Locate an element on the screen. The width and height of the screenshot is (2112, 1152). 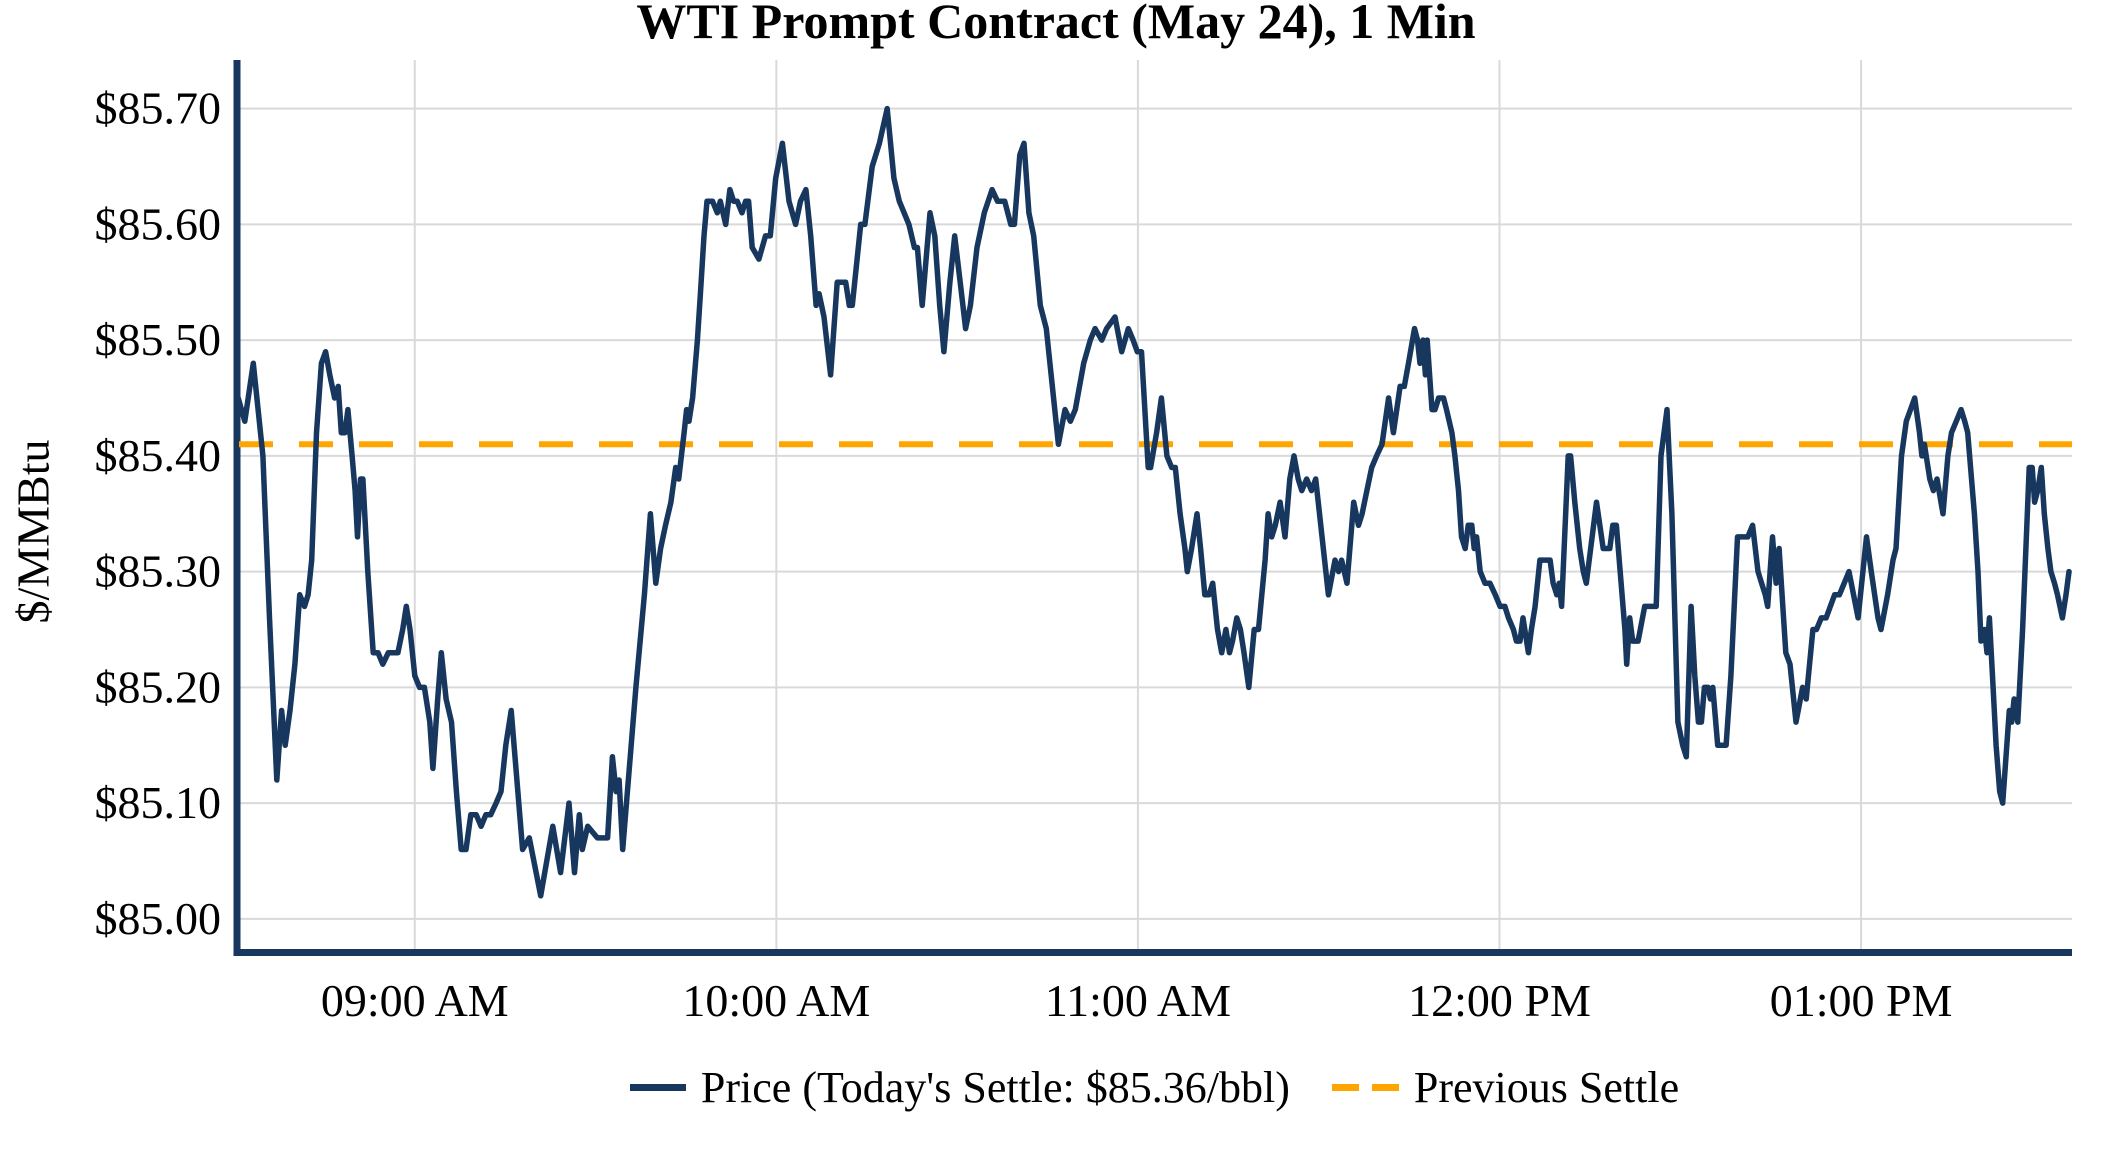
y-tick-label: $85.40 is located at coordinates (158, 455).